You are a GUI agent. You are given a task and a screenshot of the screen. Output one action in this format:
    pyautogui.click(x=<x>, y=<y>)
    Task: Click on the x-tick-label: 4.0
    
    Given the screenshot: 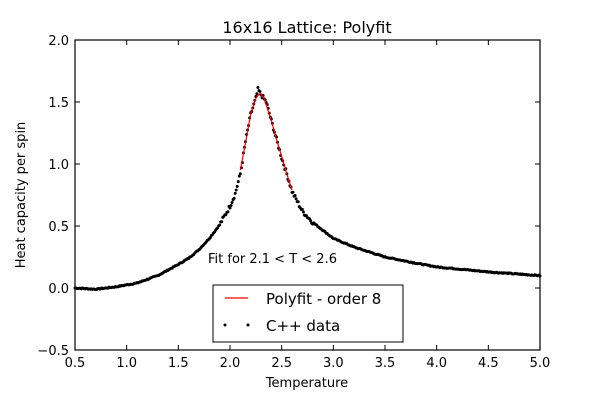 What is the action you would take?
    pyautogui.click(x=436, y=363)
    